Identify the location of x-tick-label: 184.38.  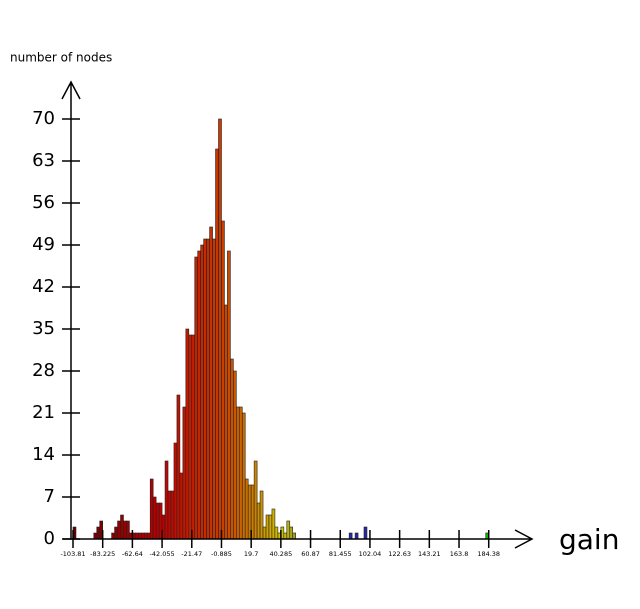
(488, 554).